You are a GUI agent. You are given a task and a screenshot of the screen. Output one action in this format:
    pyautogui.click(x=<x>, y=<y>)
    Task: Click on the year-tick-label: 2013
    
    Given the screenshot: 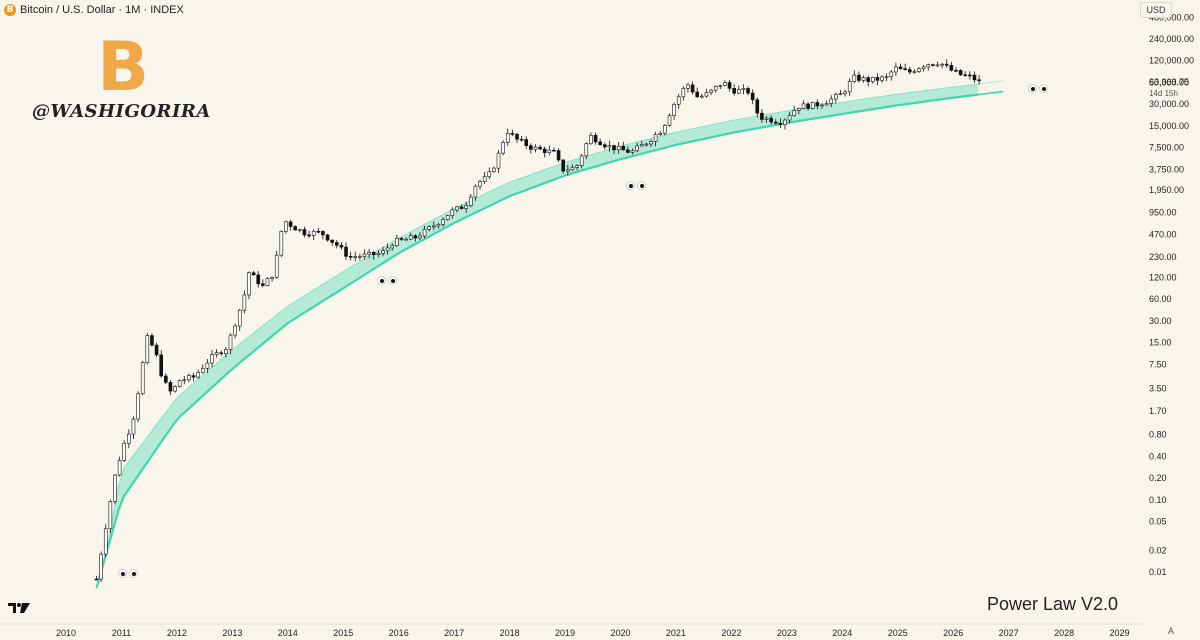 What is the action you would take?
    pyautogui.click(x=232, y=633)
    